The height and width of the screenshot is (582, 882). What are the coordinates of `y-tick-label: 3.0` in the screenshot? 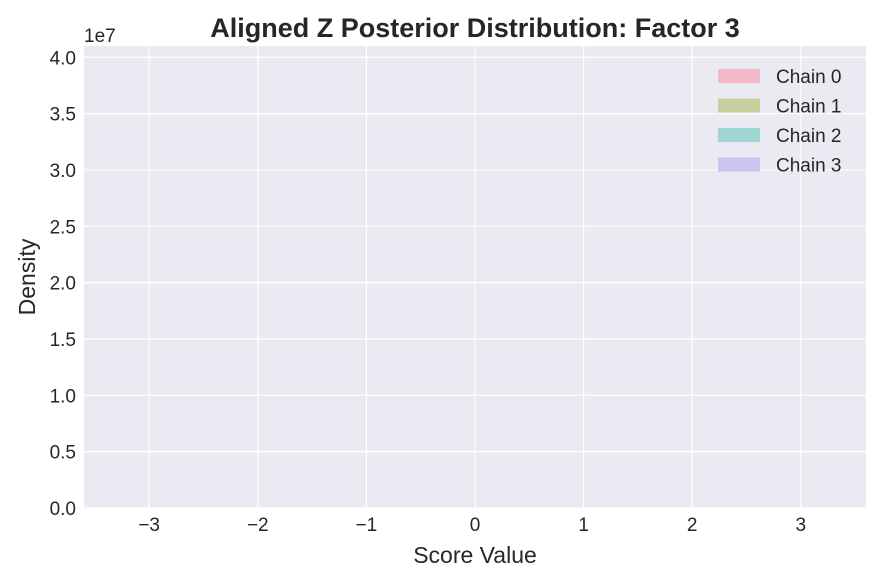 It's located at (63, 171).